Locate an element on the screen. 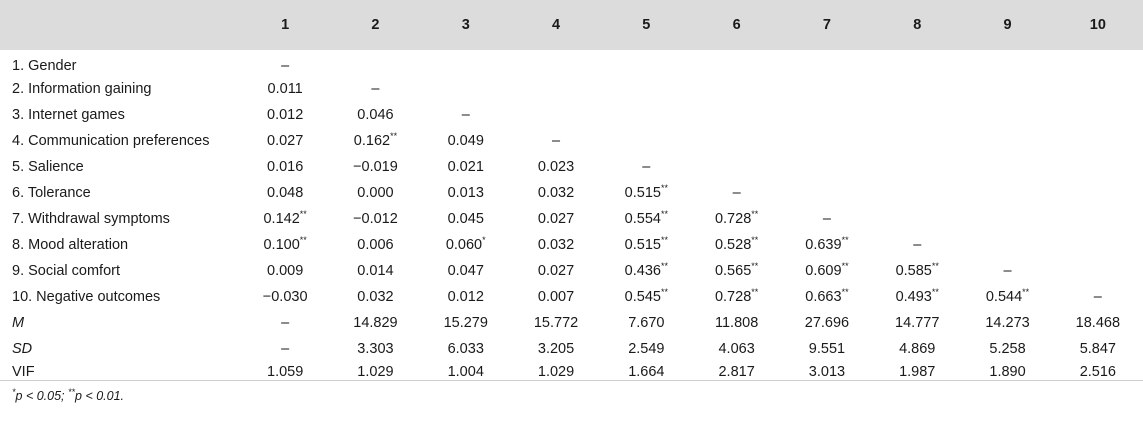  table-cell: 1.664 is located at coordinates (646, 372).